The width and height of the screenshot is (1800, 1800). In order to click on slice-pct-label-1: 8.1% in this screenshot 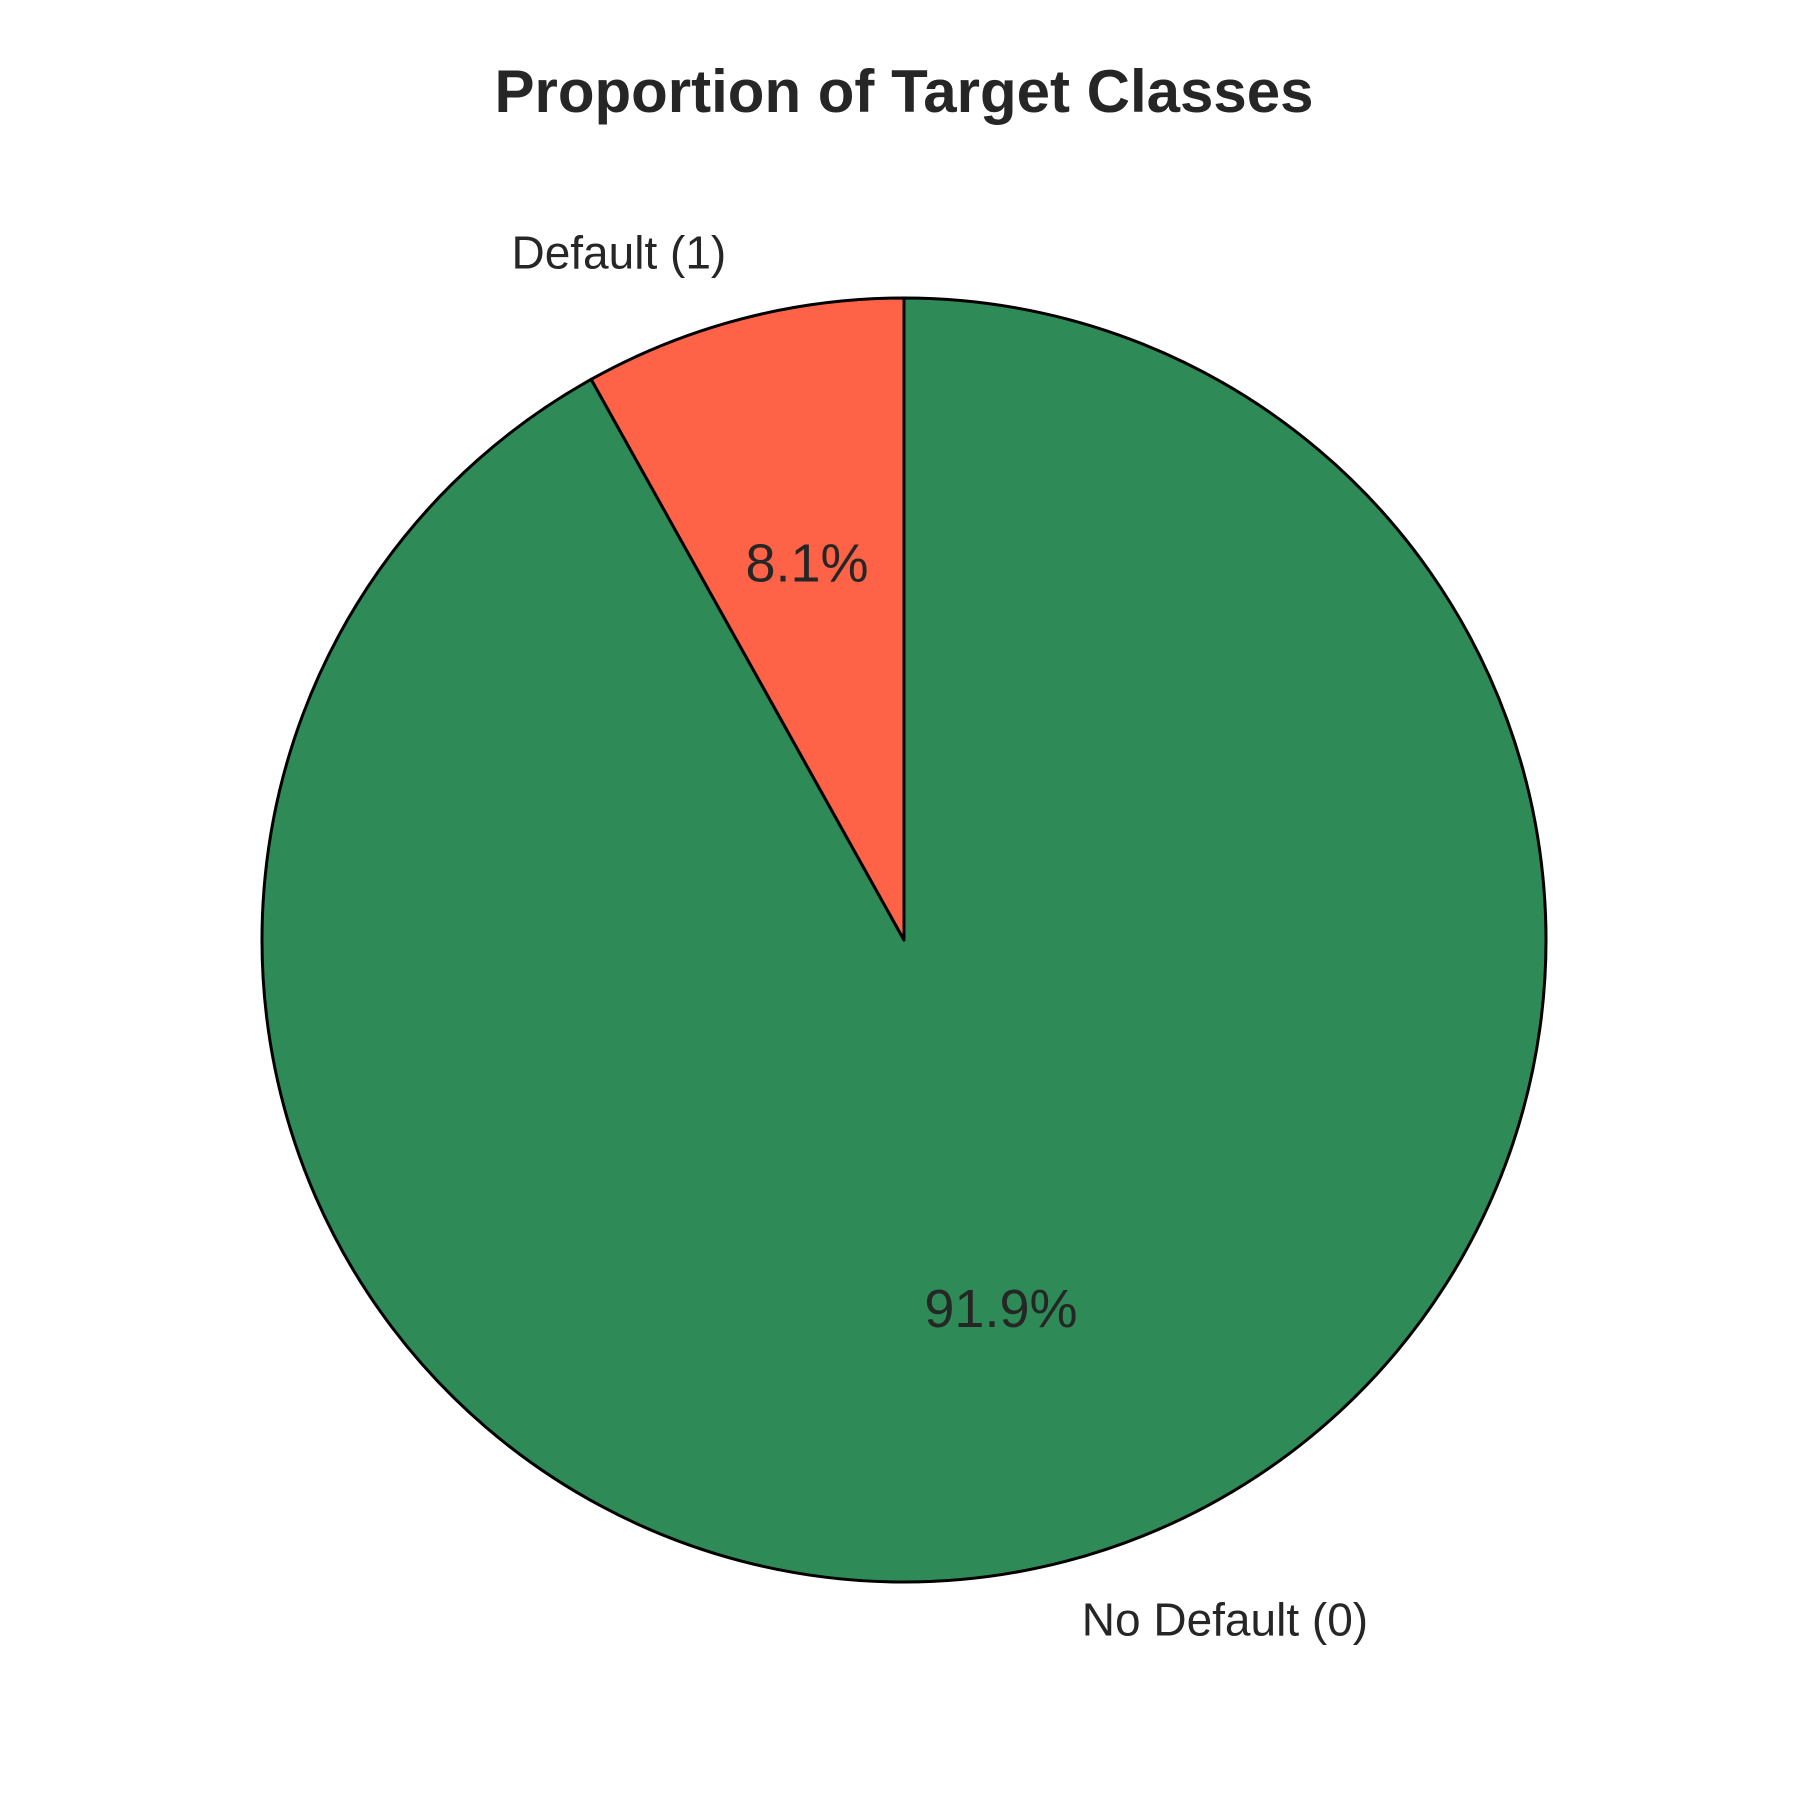, I will do `click(806, 563)`.